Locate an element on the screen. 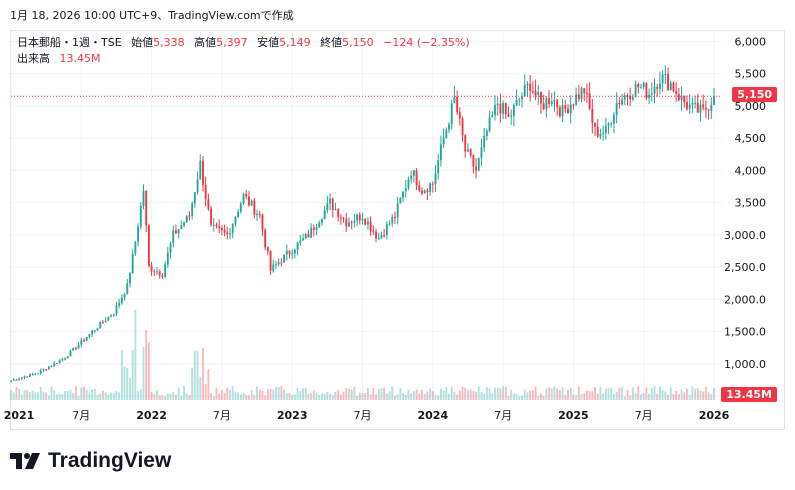 Image resolution: width=795 pixels, height=490 pixels. volume-value: 13.45M is located at coordinates (80, 58).